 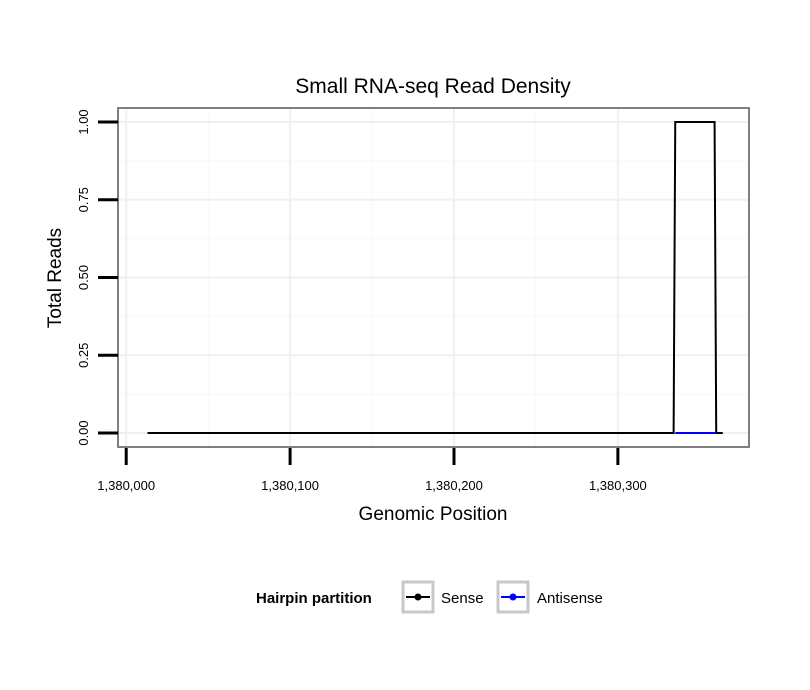 I want to click on legend-title: Hairpin partition, so click(x=314, y=598).